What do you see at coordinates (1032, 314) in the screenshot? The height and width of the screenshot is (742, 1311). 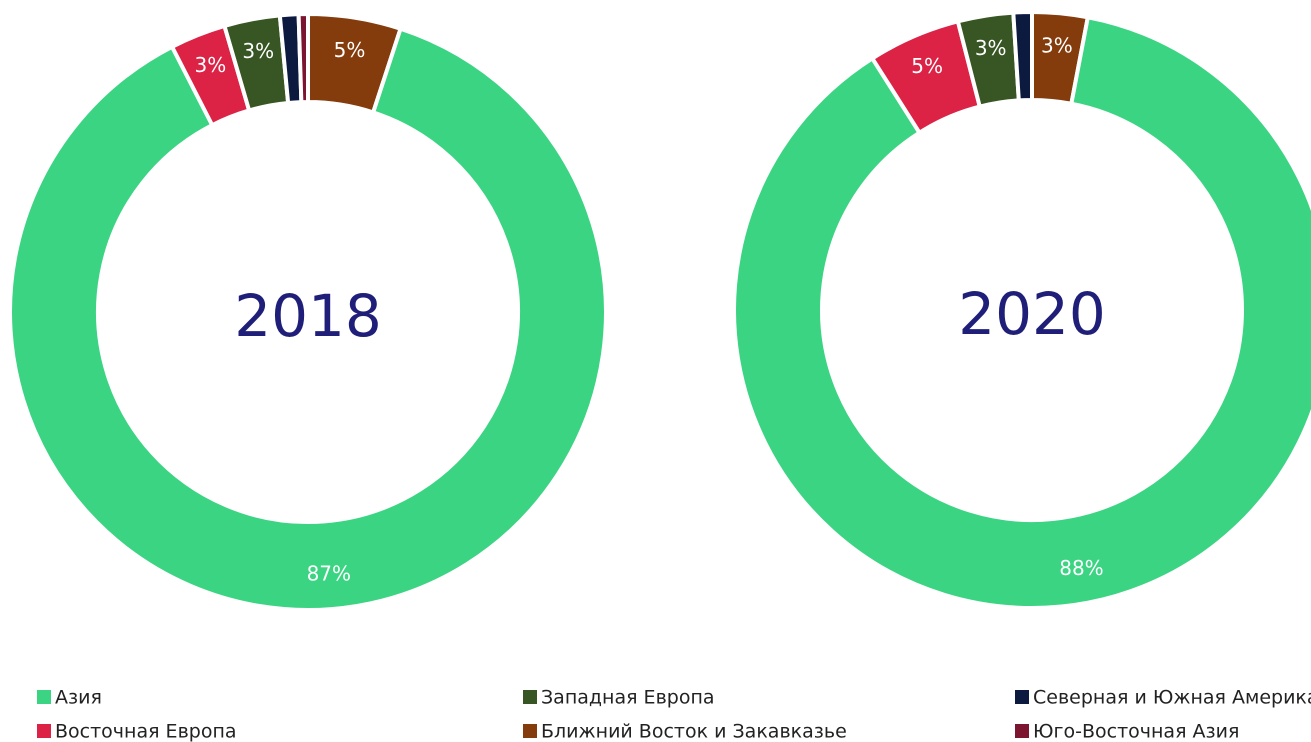 I see `center-label: 2020` at bounding box center [1032, 314].